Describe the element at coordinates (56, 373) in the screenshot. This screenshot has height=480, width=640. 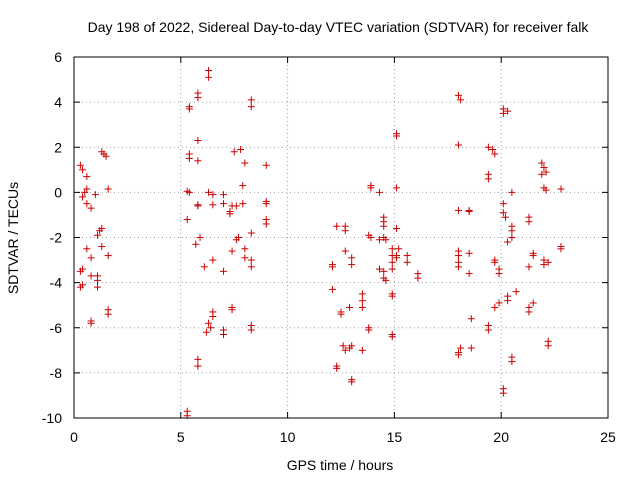
I see `y-tick-label: -8` at that location.